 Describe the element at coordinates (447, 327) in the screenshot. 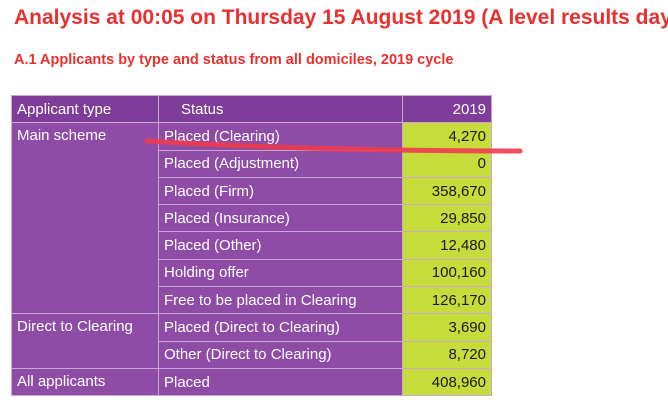

I see `value-cell: 3,690` at that location.